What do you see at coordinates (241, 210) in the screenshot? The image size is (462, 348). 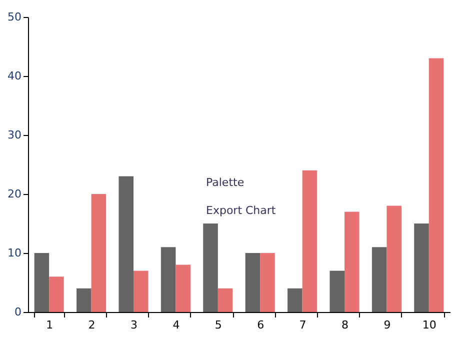 I see `annotation: Export Chart` at bounding box center [241, 210].